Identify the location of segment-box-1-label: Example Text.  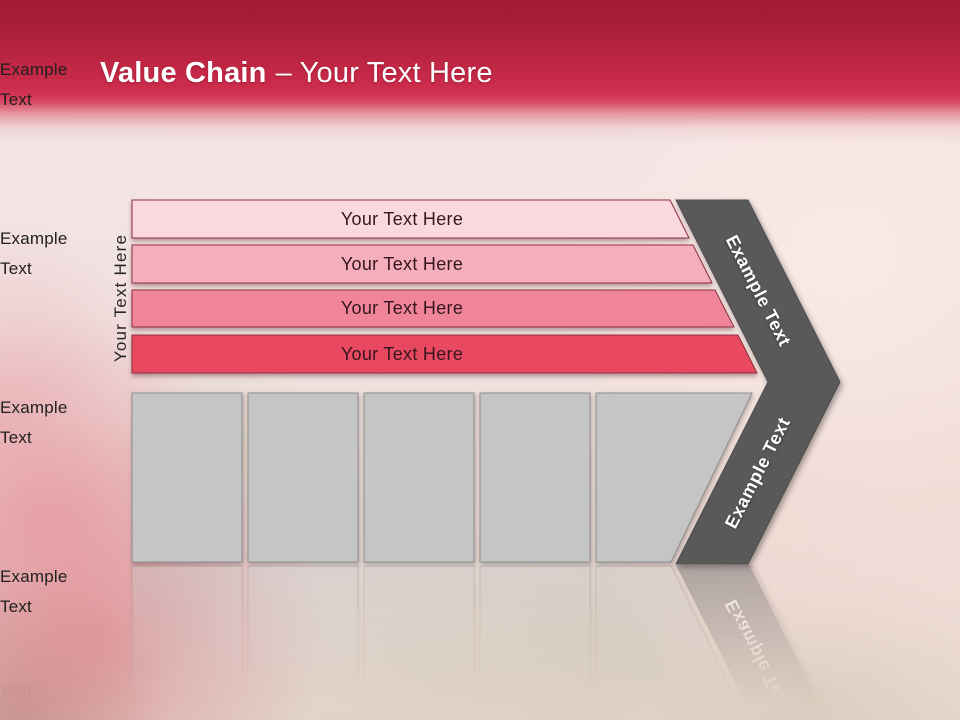
(34, 84).